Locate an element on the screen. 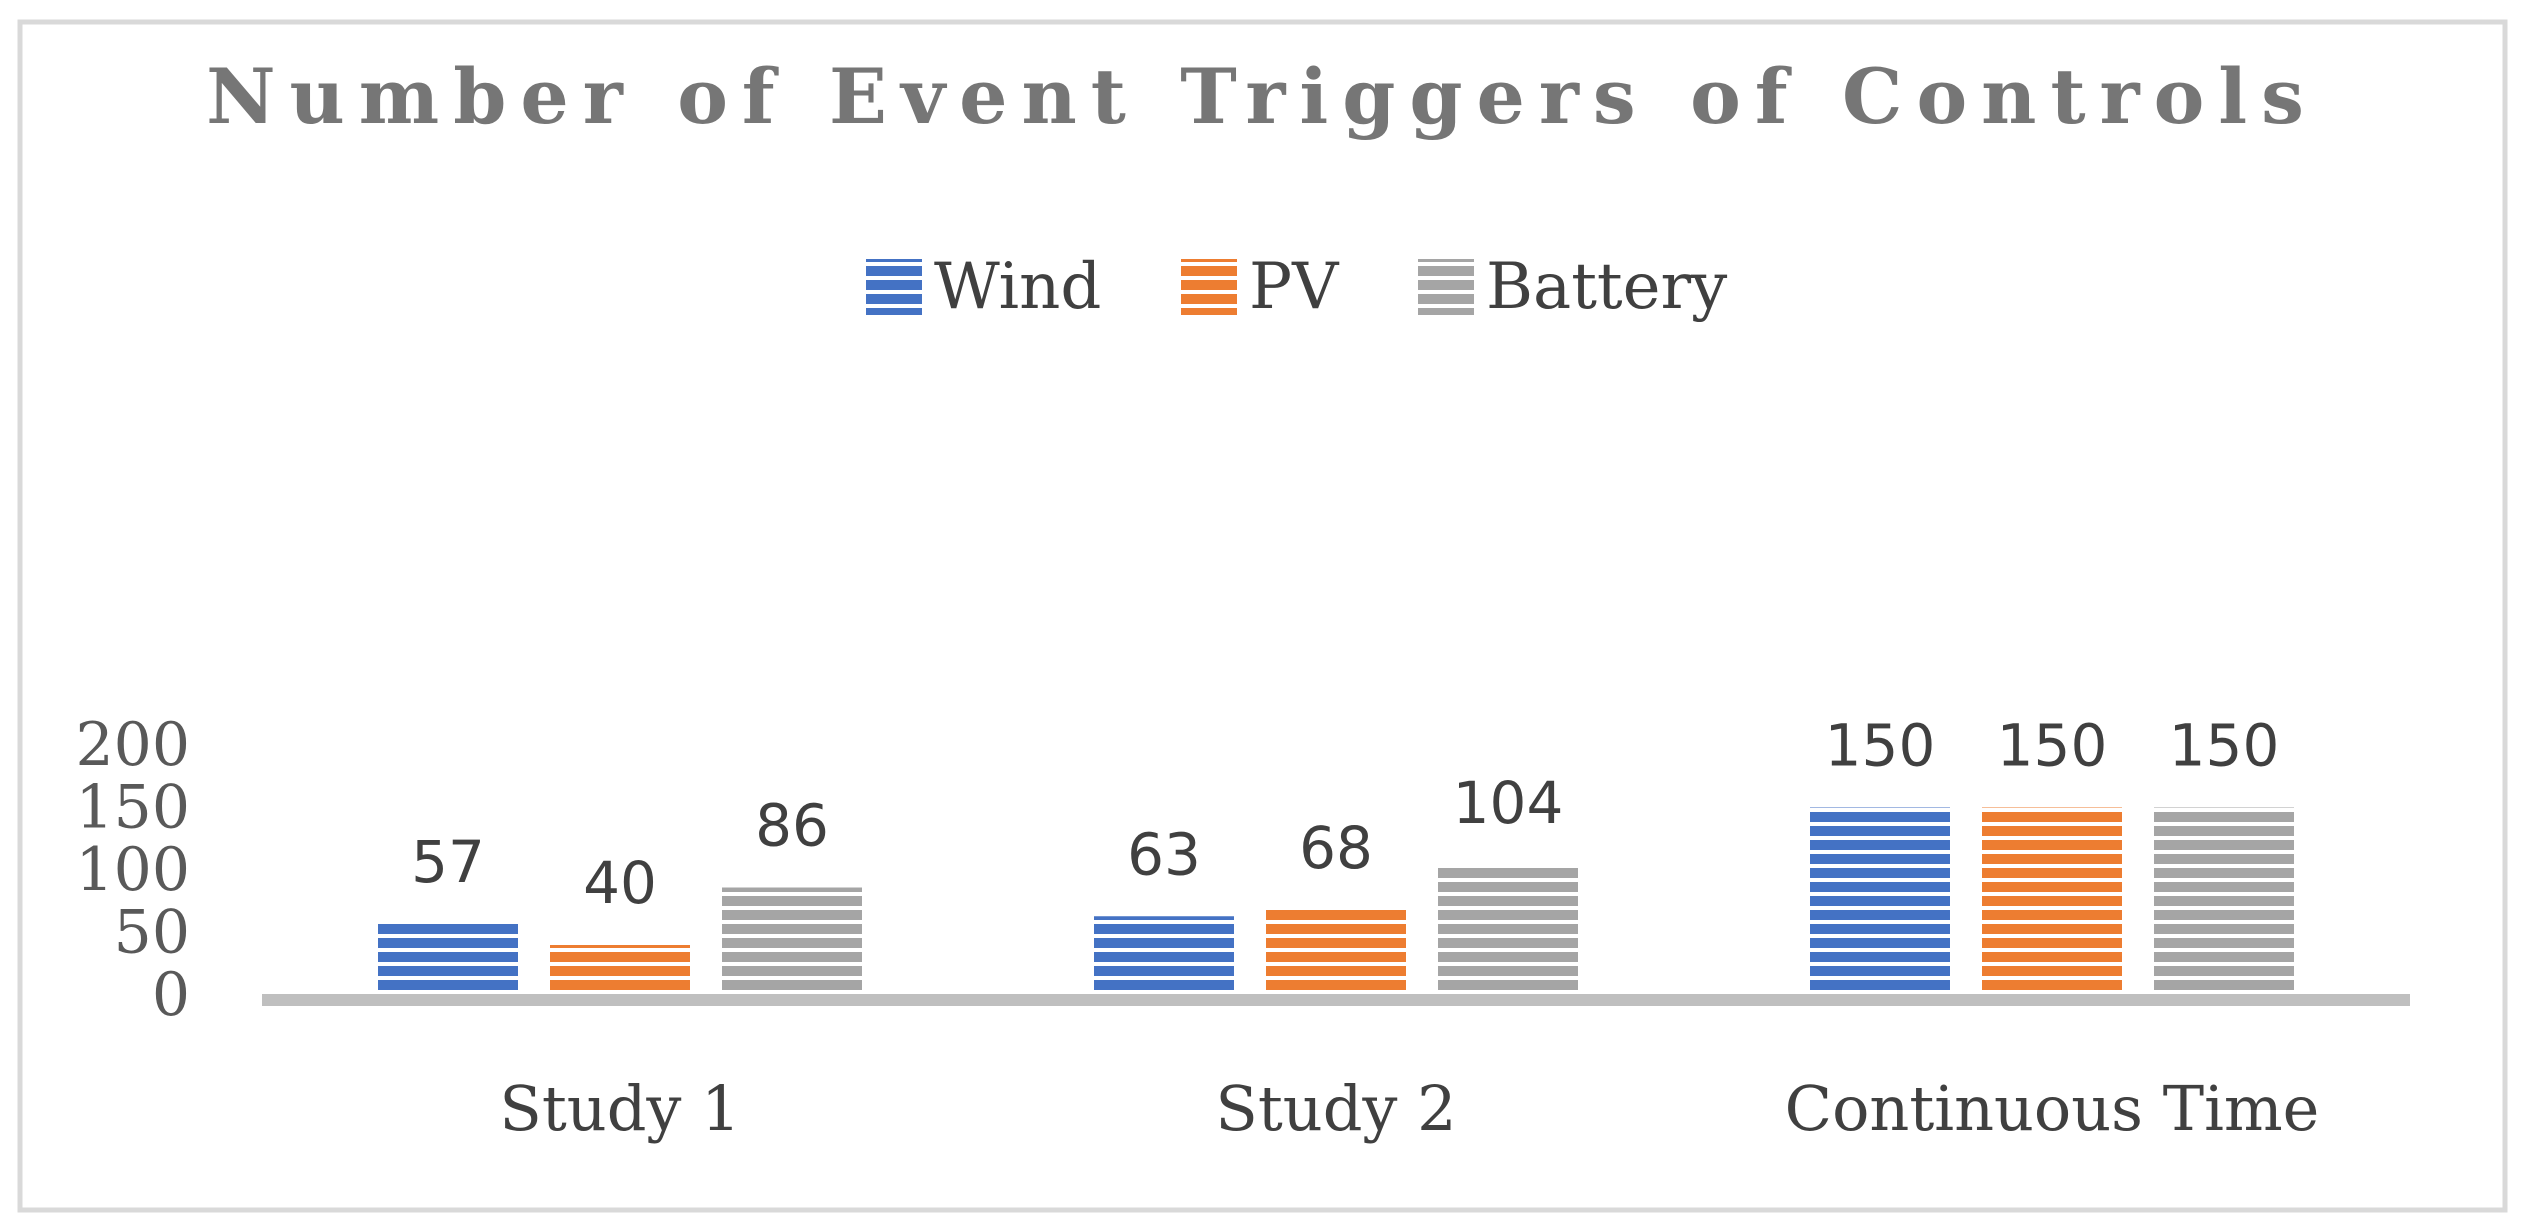 The height and width of the screenshot is (1230, 2525). data-label-battery-3: 150 is located at coordinates (2224, 746).